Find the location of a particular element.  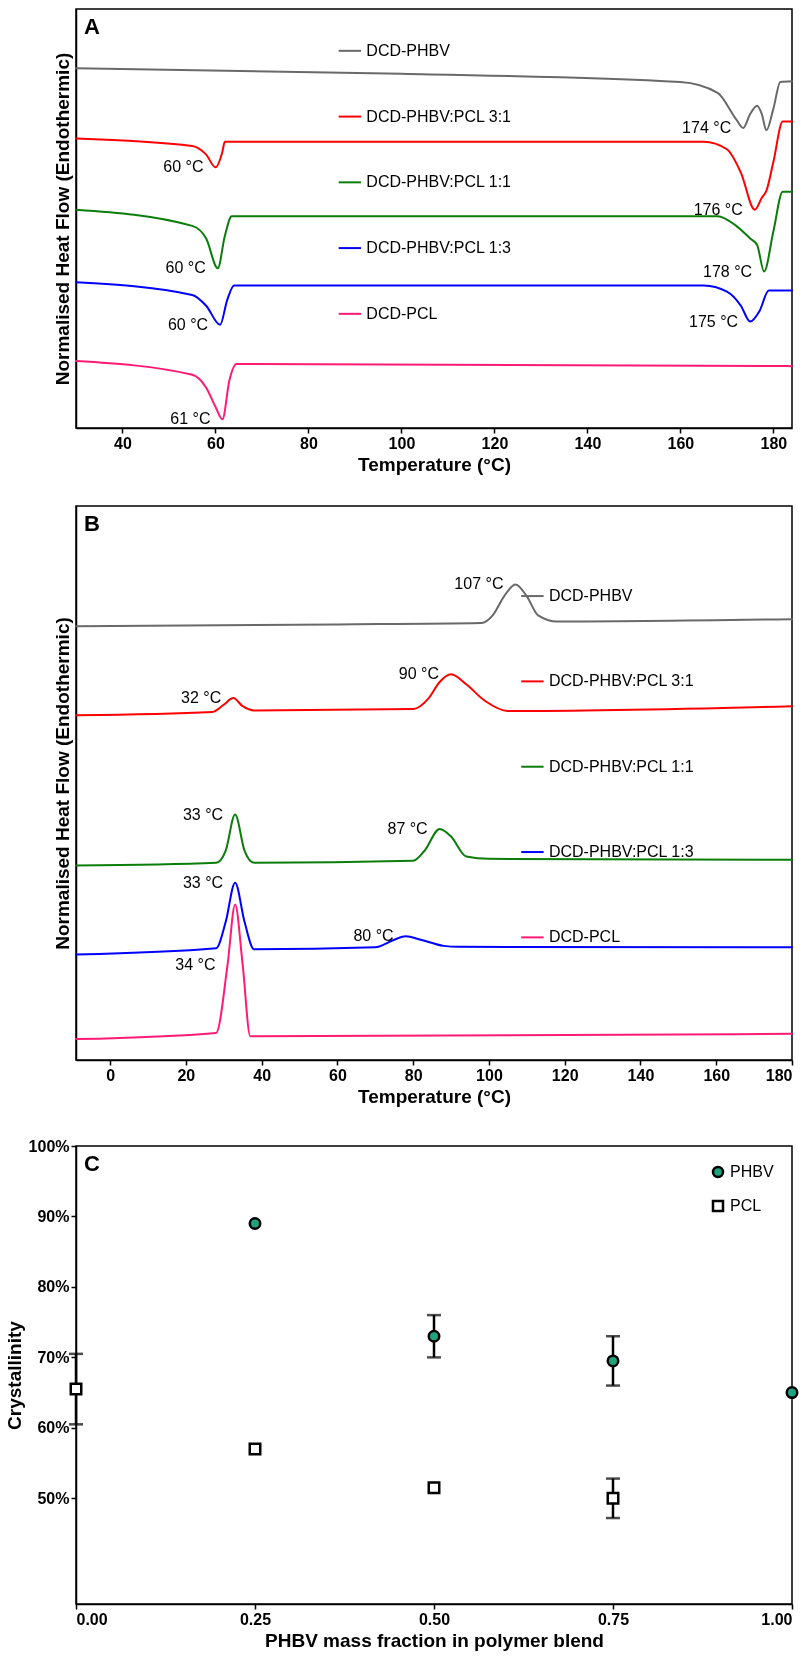

annotation: 174 °C is located at coordinates (707, 128).